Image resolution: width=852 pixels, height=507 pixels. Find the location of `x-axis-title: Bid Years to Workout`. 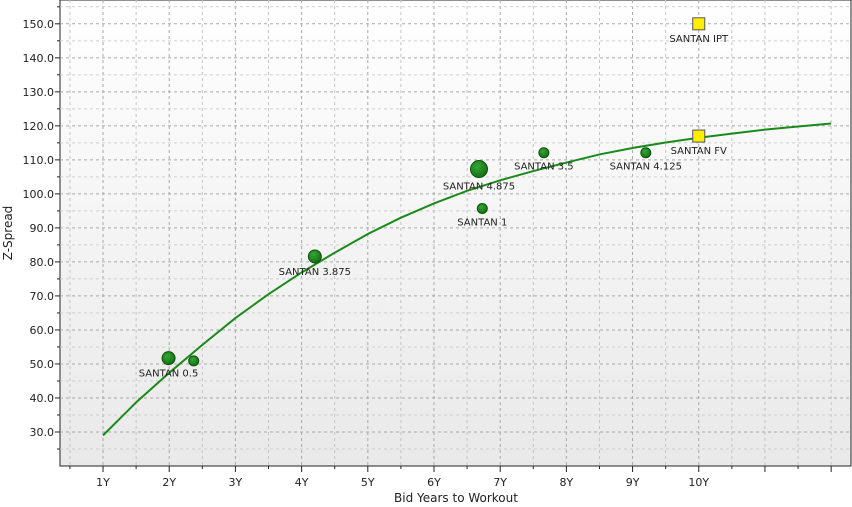

x-axis-title: Bid Years to Workout is located at coordinates (456, 498).